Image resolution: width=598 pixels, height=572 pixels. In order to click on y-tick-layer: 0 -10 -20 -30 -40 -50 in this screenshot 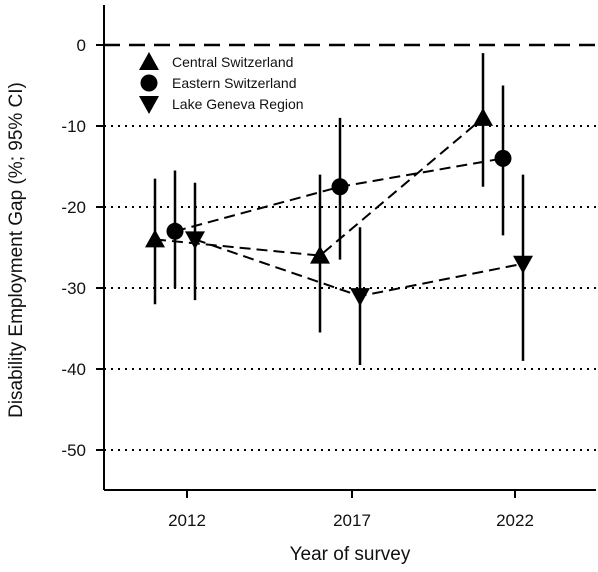, I will do `click(82, 248)`.